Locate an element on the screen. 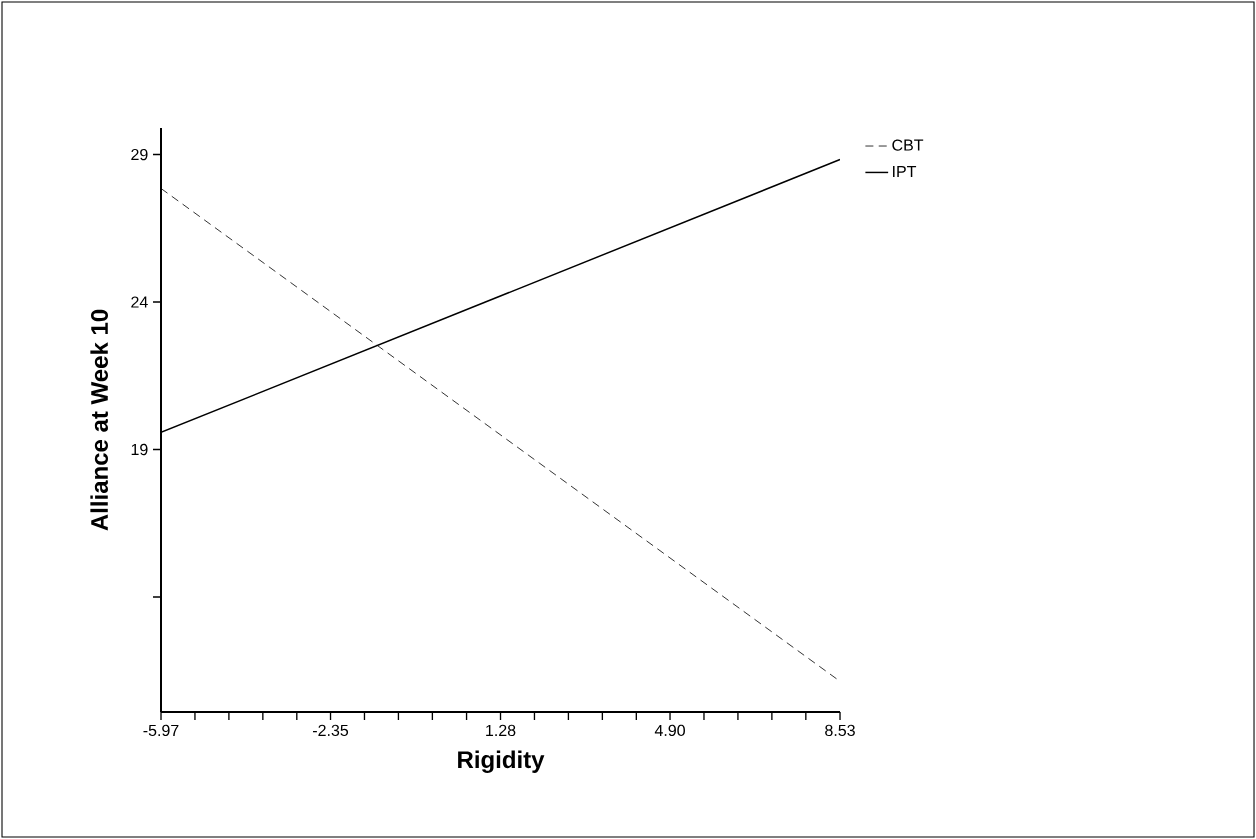  y-tick-label: 24 is located at coordinates (139, 302).